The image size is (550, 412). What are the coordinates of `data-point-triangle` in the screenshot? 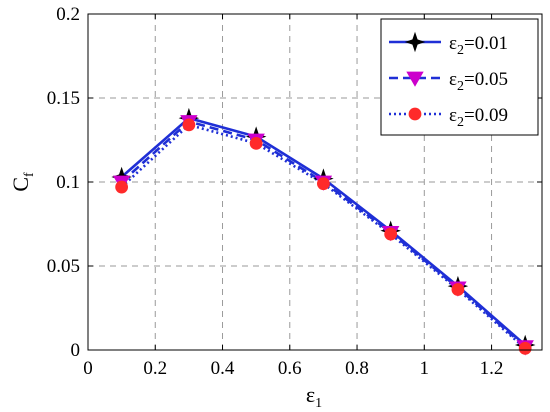 It's located at (415, 79).